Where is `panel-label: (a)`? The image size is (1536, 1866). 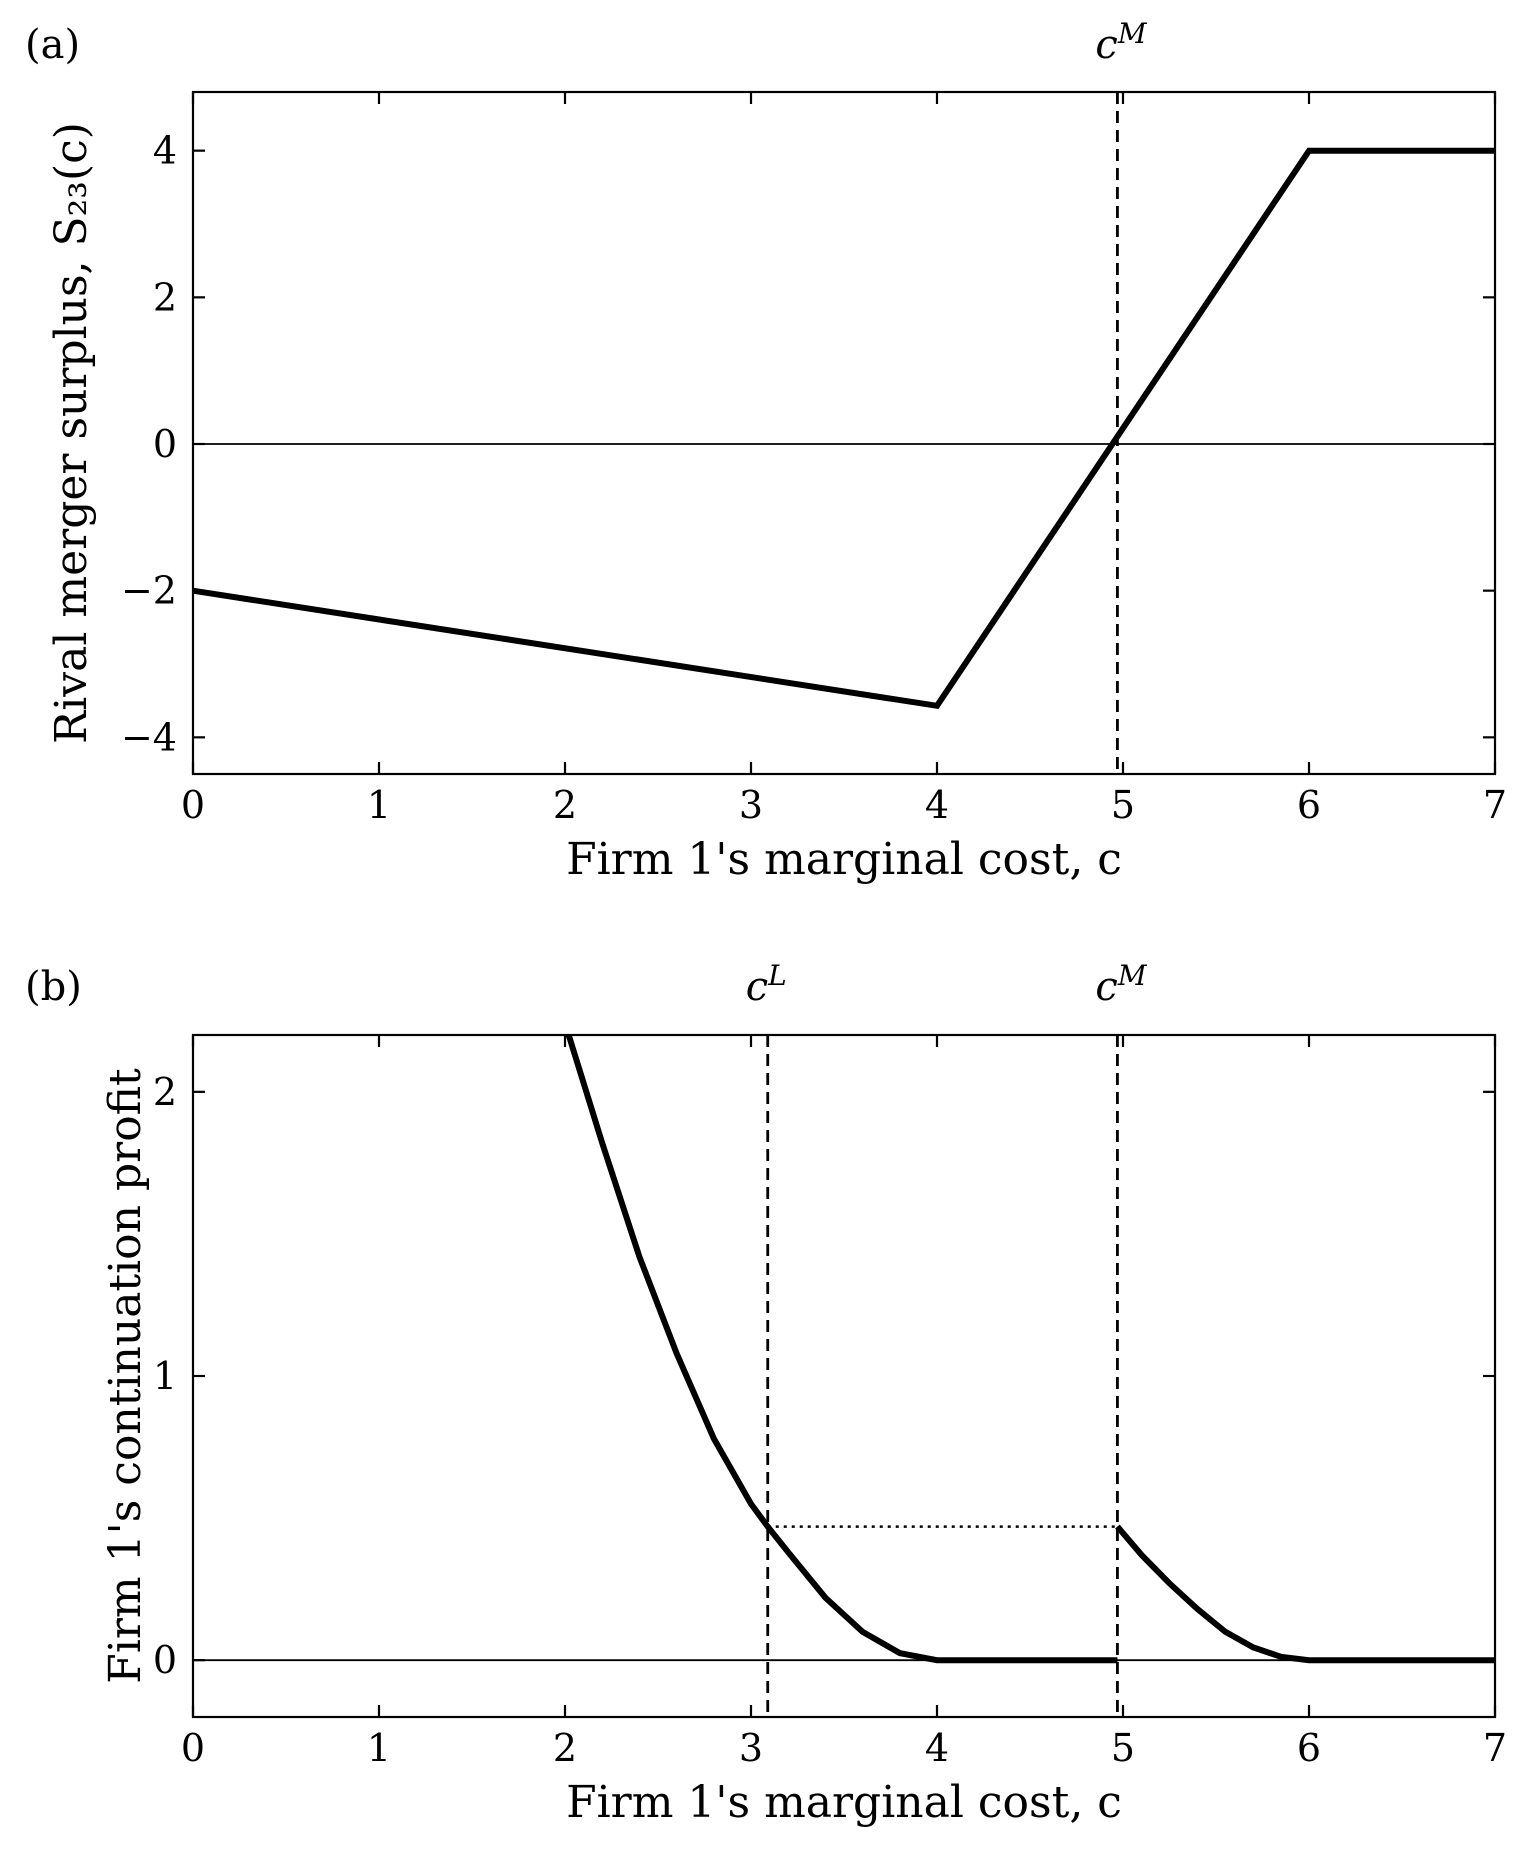 panel-label: (a) is located at coordinates (52, 45).